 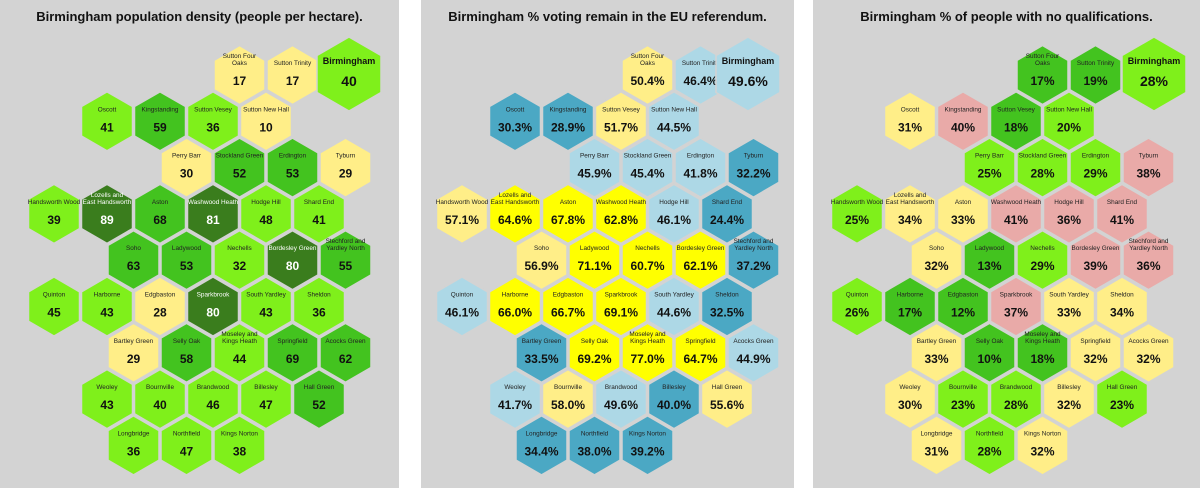 What do you see at coordinates (213, 399) in the screenshot?
I see `ward-hex: Brandwood 46` at bounding box center [213, 399].